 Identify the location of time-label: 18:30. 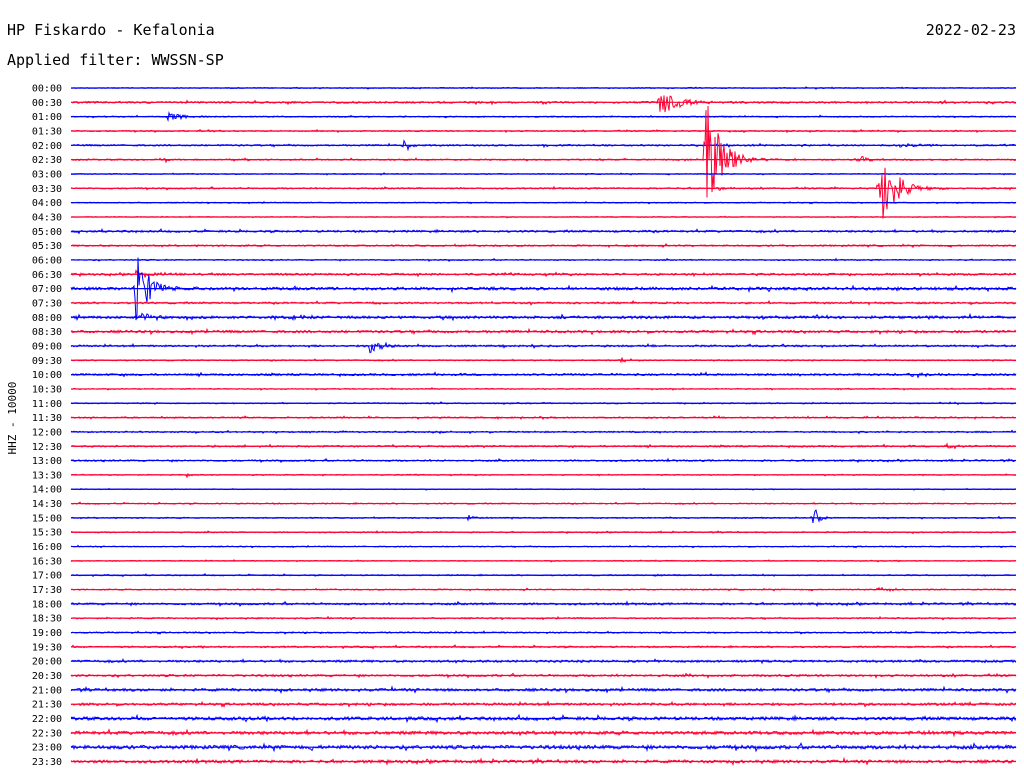
(47, 619).